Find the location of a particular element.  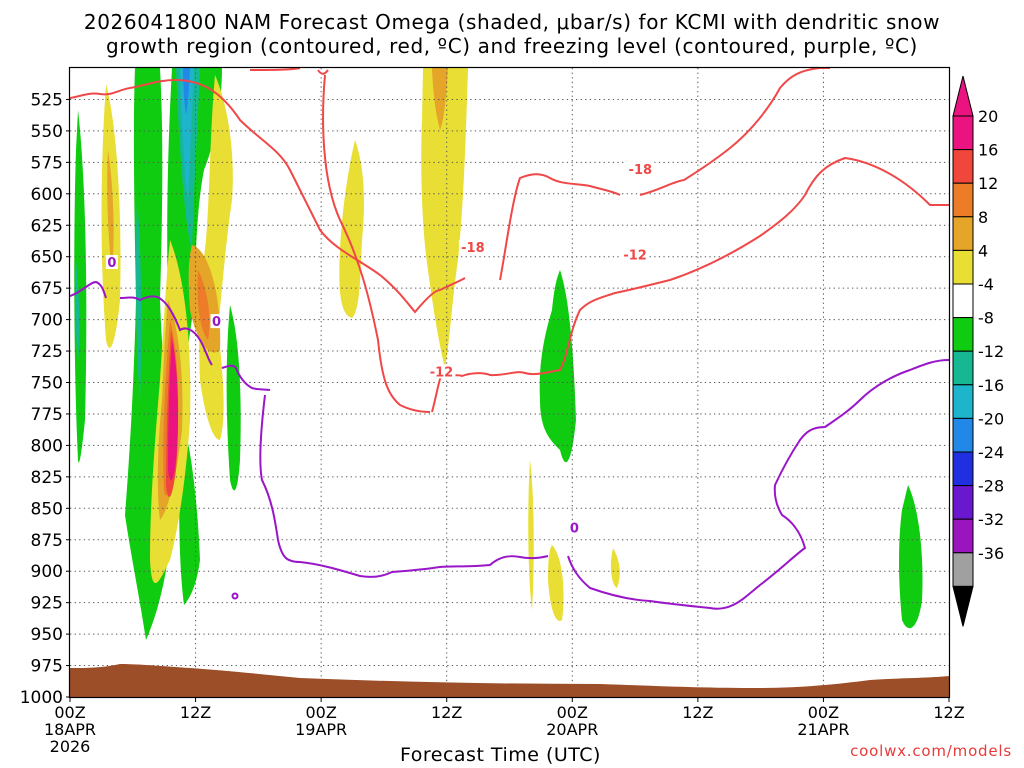

colorbar-label: 20 is located at coordinates (988, 116).